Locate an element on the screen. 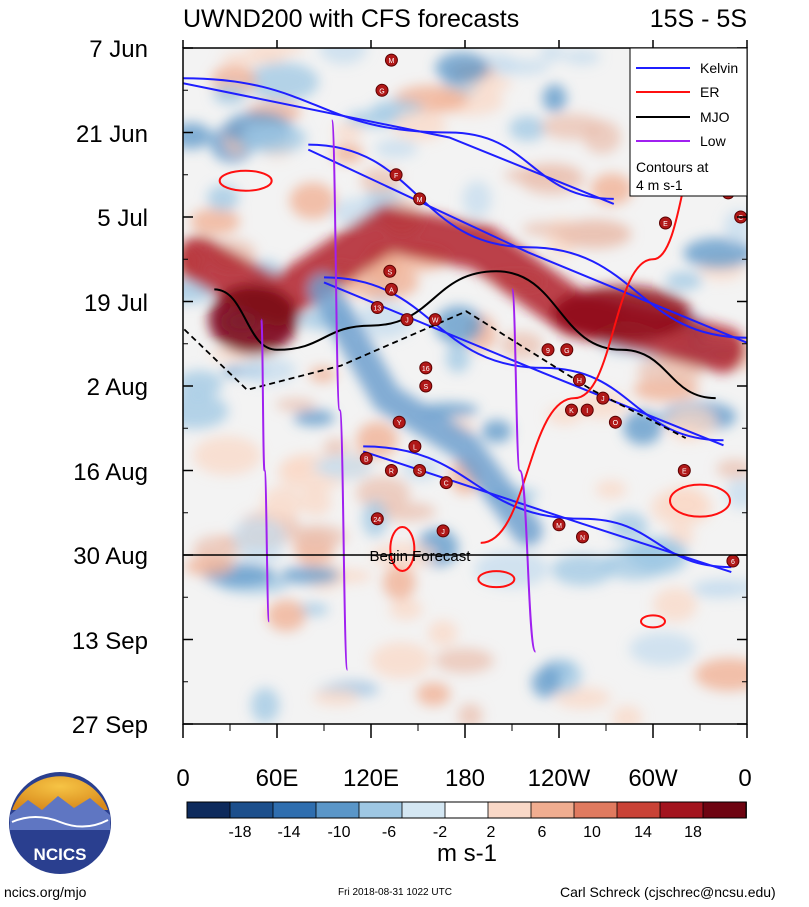 The height and width of the screenshot is (907, 809). contour-mjo-negative is located at coordinates (435, 374).